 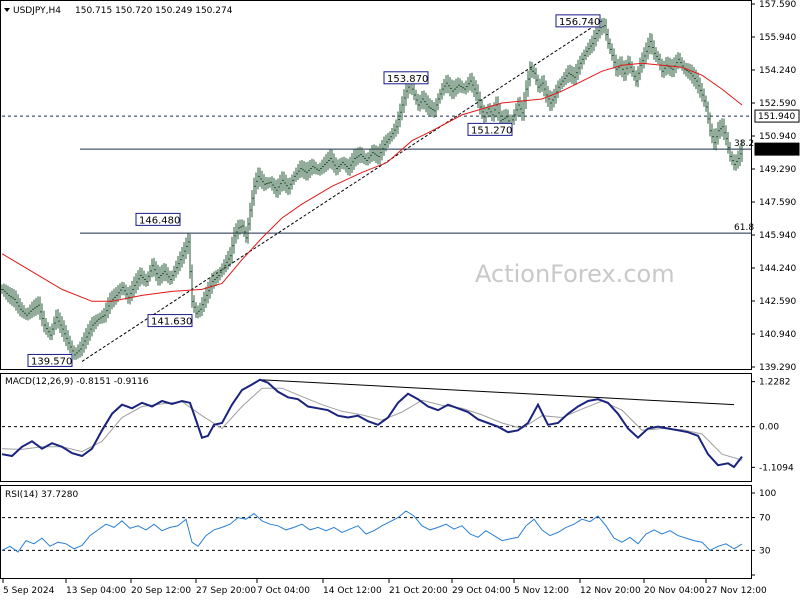 I want to click on time-axis-tick-label: 27 Sep 20:00, so click(x=226, y=591).